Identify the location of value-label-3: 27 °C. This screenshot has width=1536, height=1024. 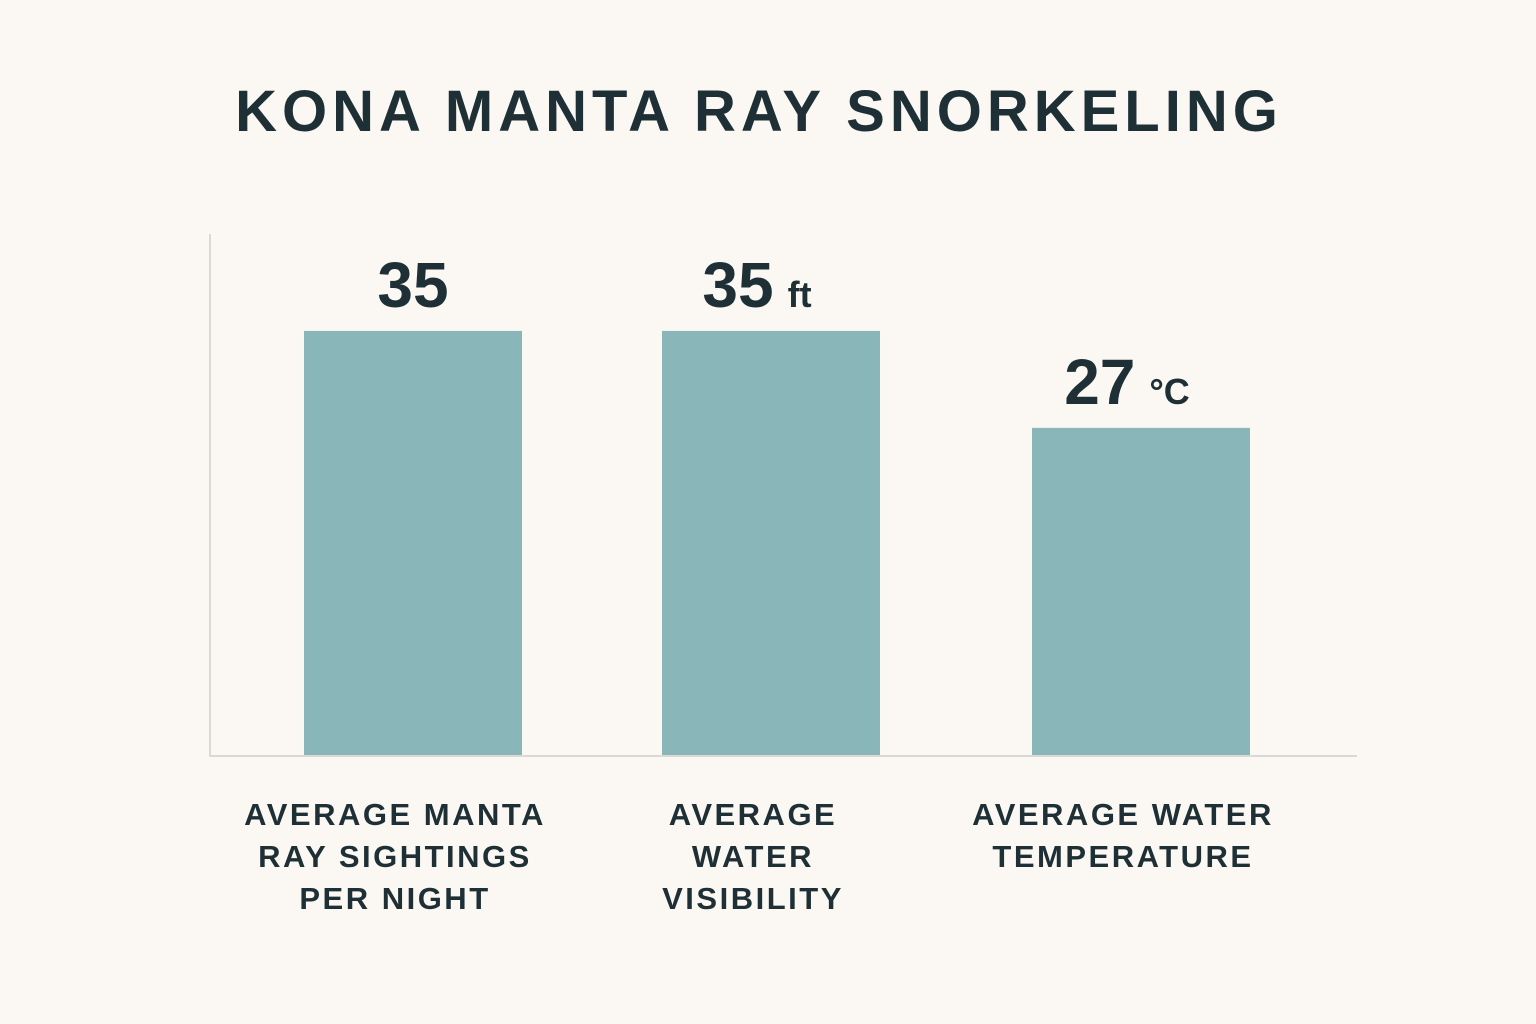
(1127, 382).